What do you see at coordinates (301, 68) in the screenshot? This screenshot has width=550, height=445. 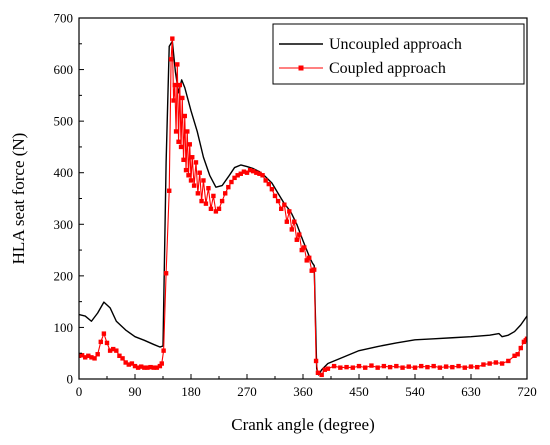 I see `legend-marker-coupled` at bounding box center [301, 68].